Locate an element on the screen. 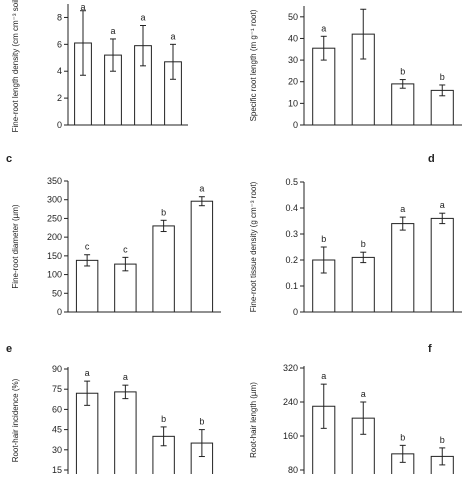 This screenshot has height=479, width=474. y-axis-label: Fine-root diameter (µm) is located at coordinates (15, 246).